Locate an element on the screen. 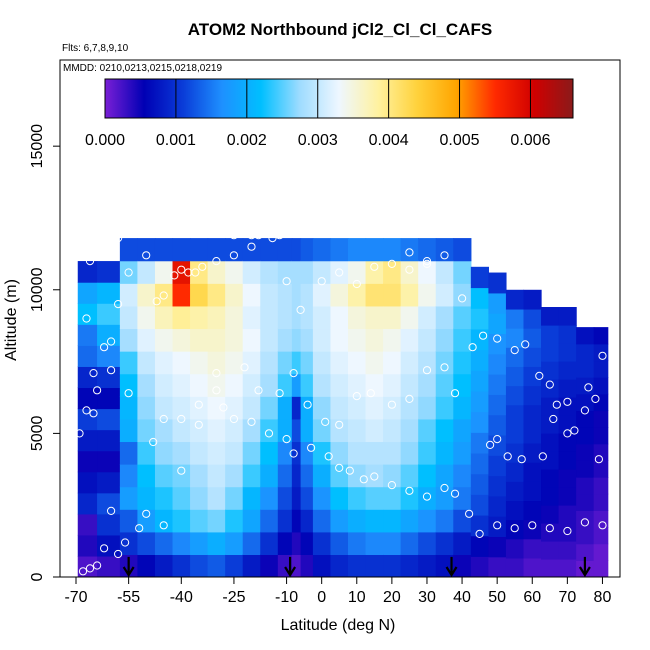  x-tick-label: 40 is located at coordinates (462, 597).